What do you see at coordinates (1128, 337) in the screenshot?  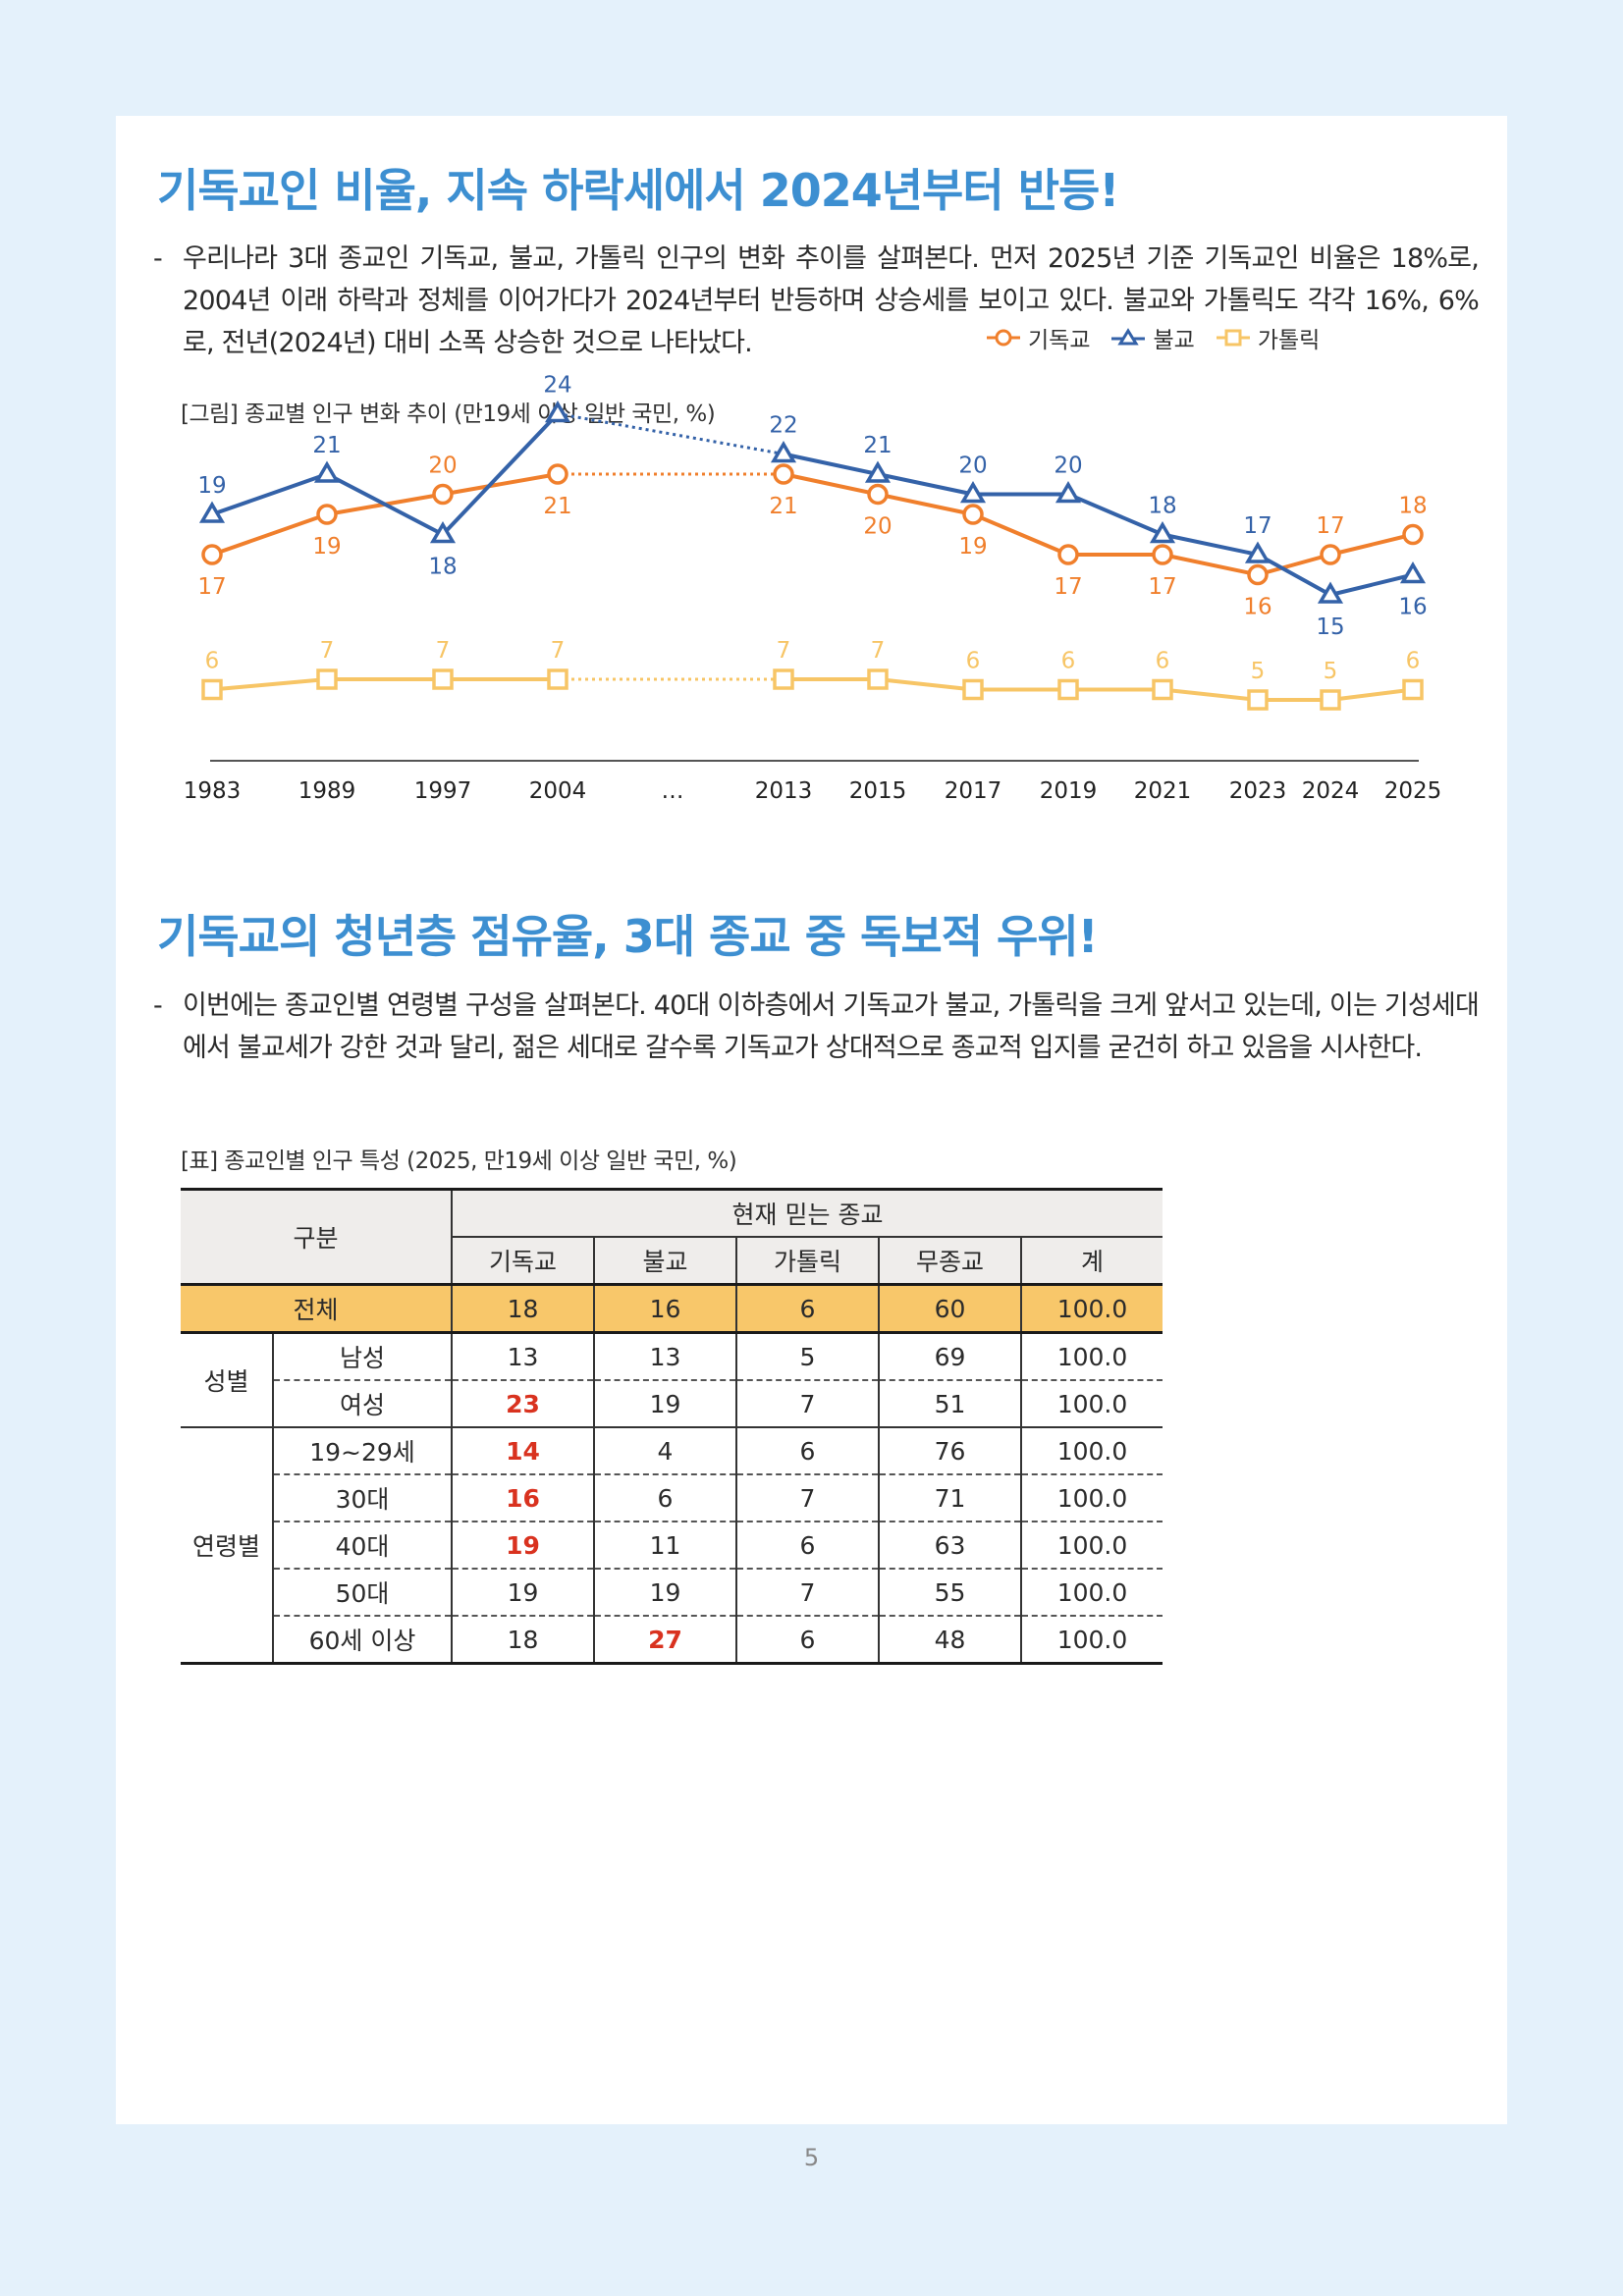 I see `triangle-marker-icon` at bounding box center [1128, 337].